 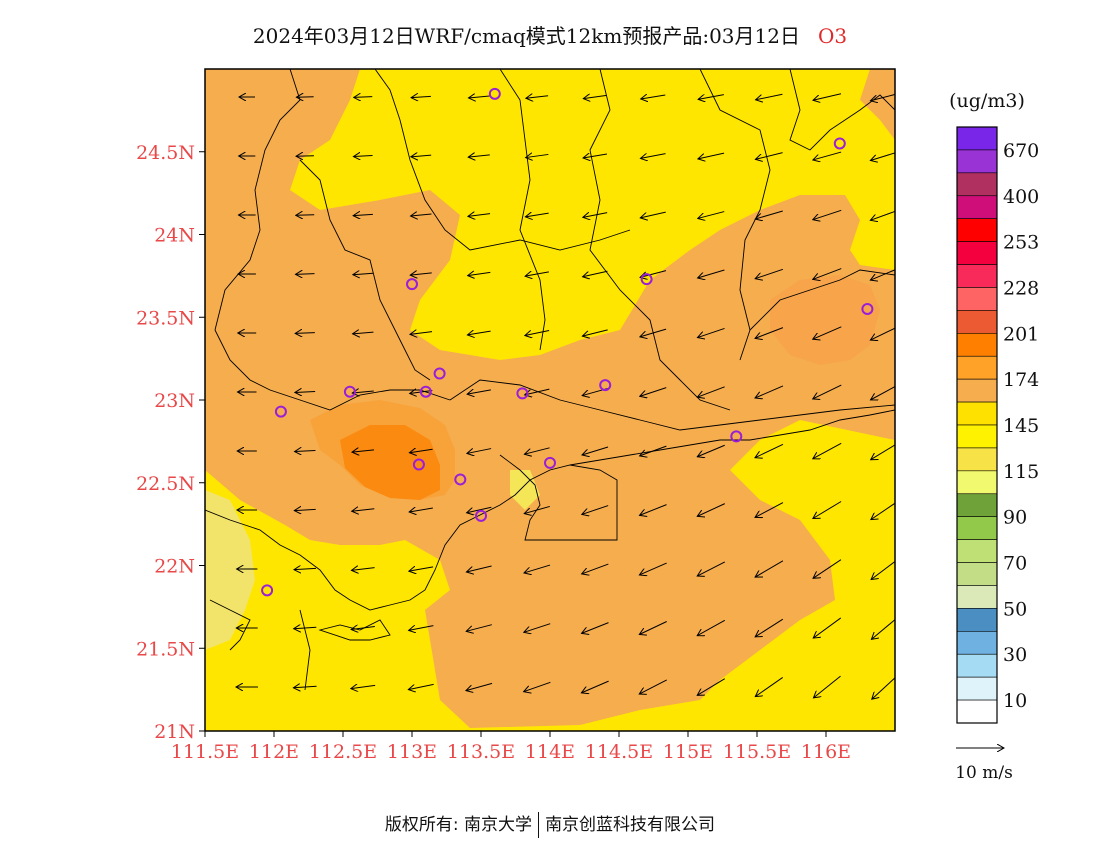 What do you see at coordinates (1021, 426) in the screenshot?
I see `colorbar-label: 145` at bounding box center [1021, 426].